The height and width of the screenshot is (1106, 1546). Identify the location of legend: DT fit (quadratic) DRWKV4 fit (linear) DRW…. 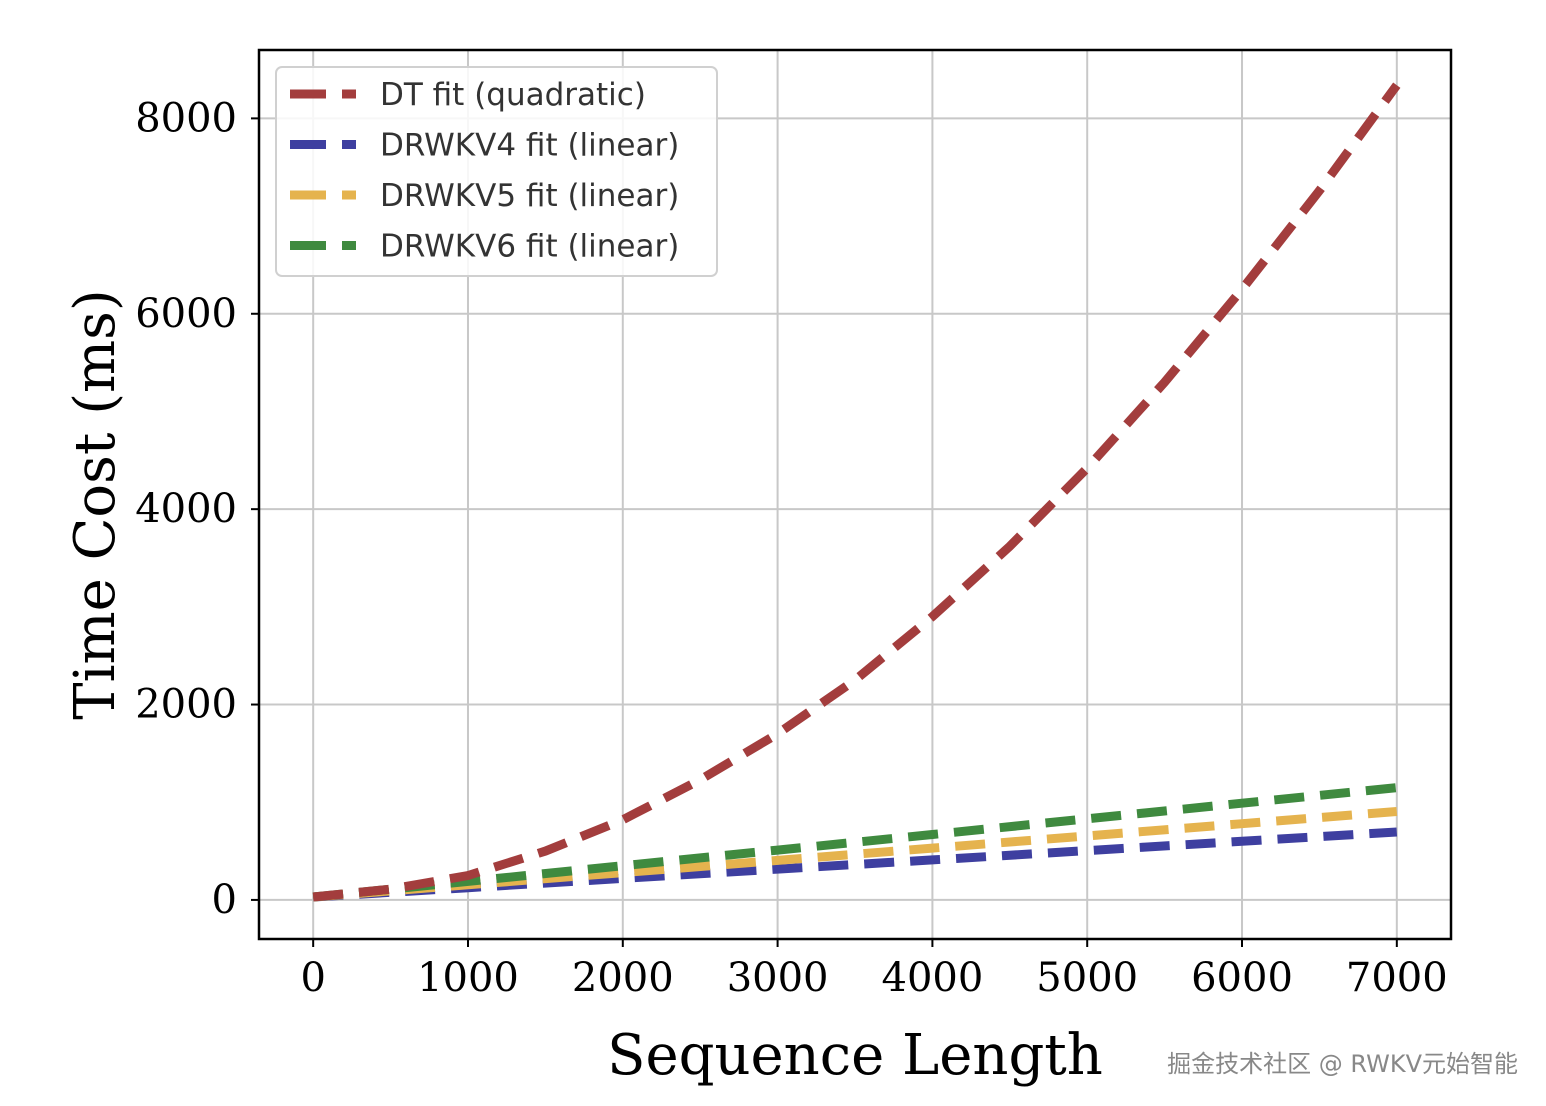
(496, 171).